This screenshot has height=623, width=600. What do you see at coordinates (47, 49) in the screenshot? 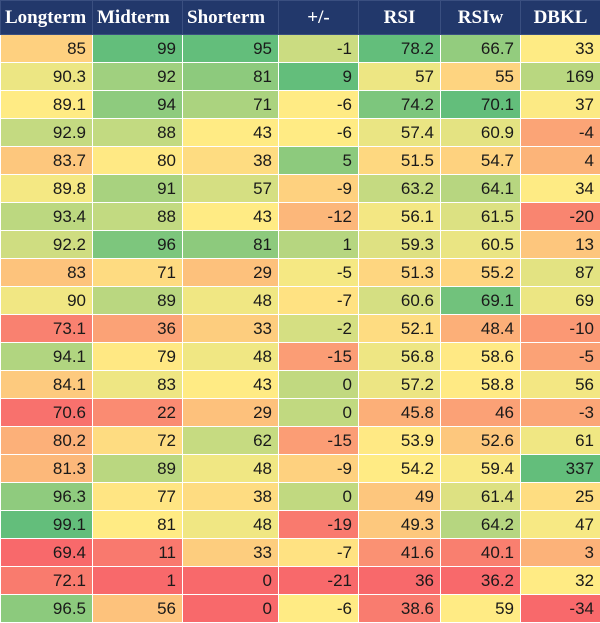
I see `cell-longterm: 85` at bounding box center [47, 49].